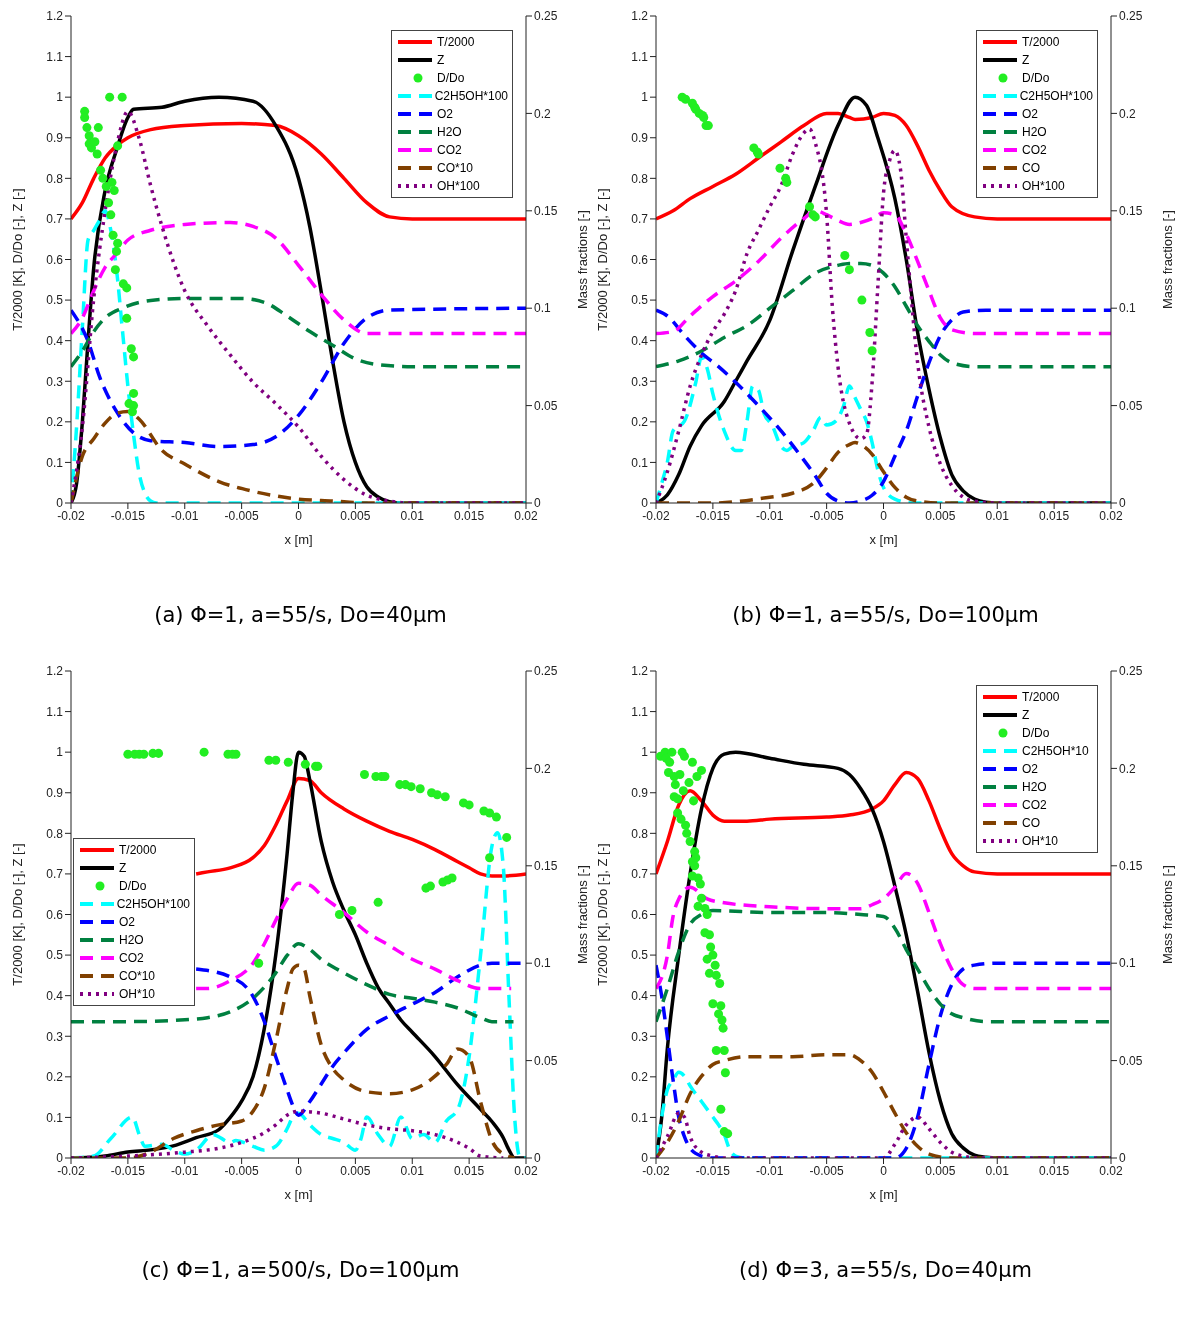  I want to click on legend-label: OH*10, so click(1040, 841).